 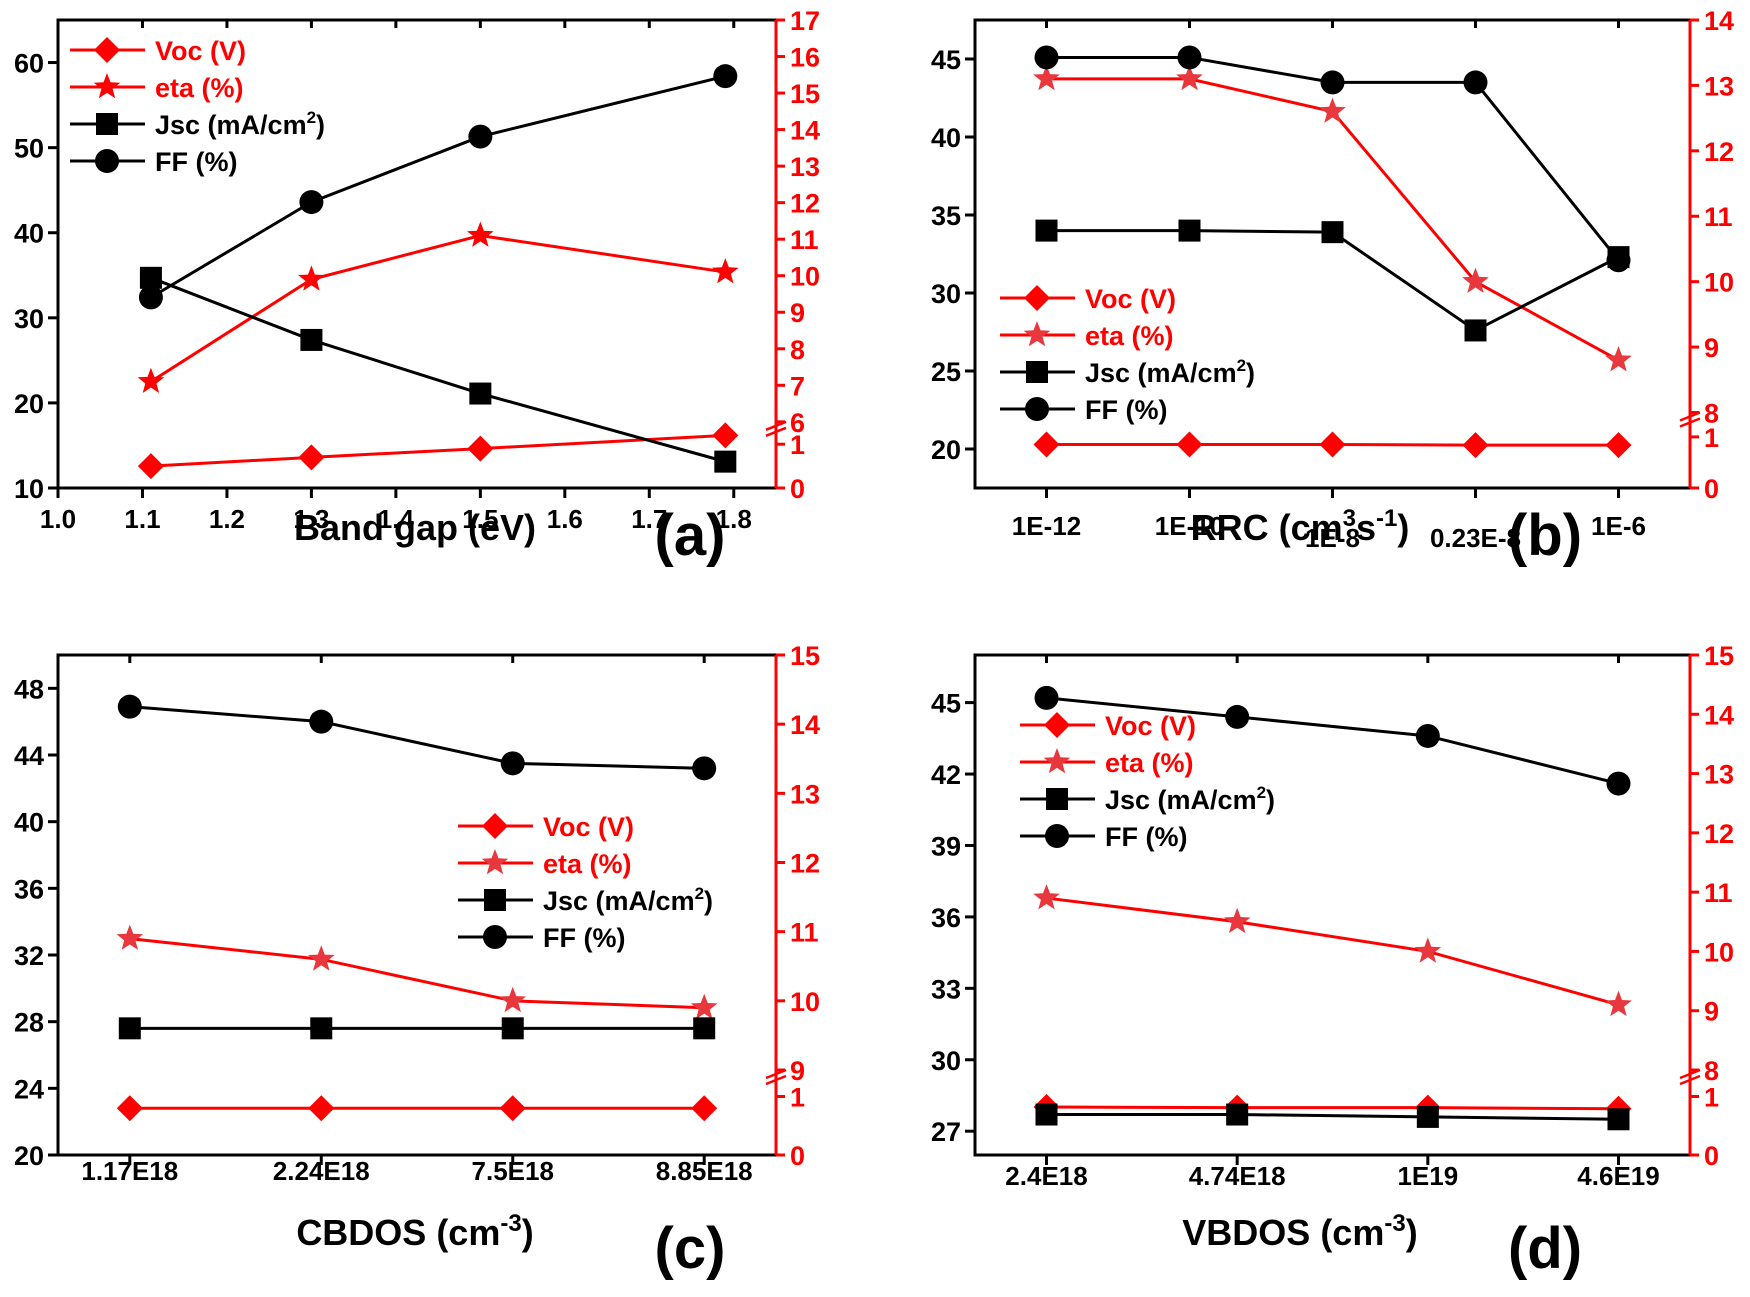 I want to click on legend: Voc (V) eta (%) Jsc (mA/cm2) FF (%), so click(x=1147, y=781).